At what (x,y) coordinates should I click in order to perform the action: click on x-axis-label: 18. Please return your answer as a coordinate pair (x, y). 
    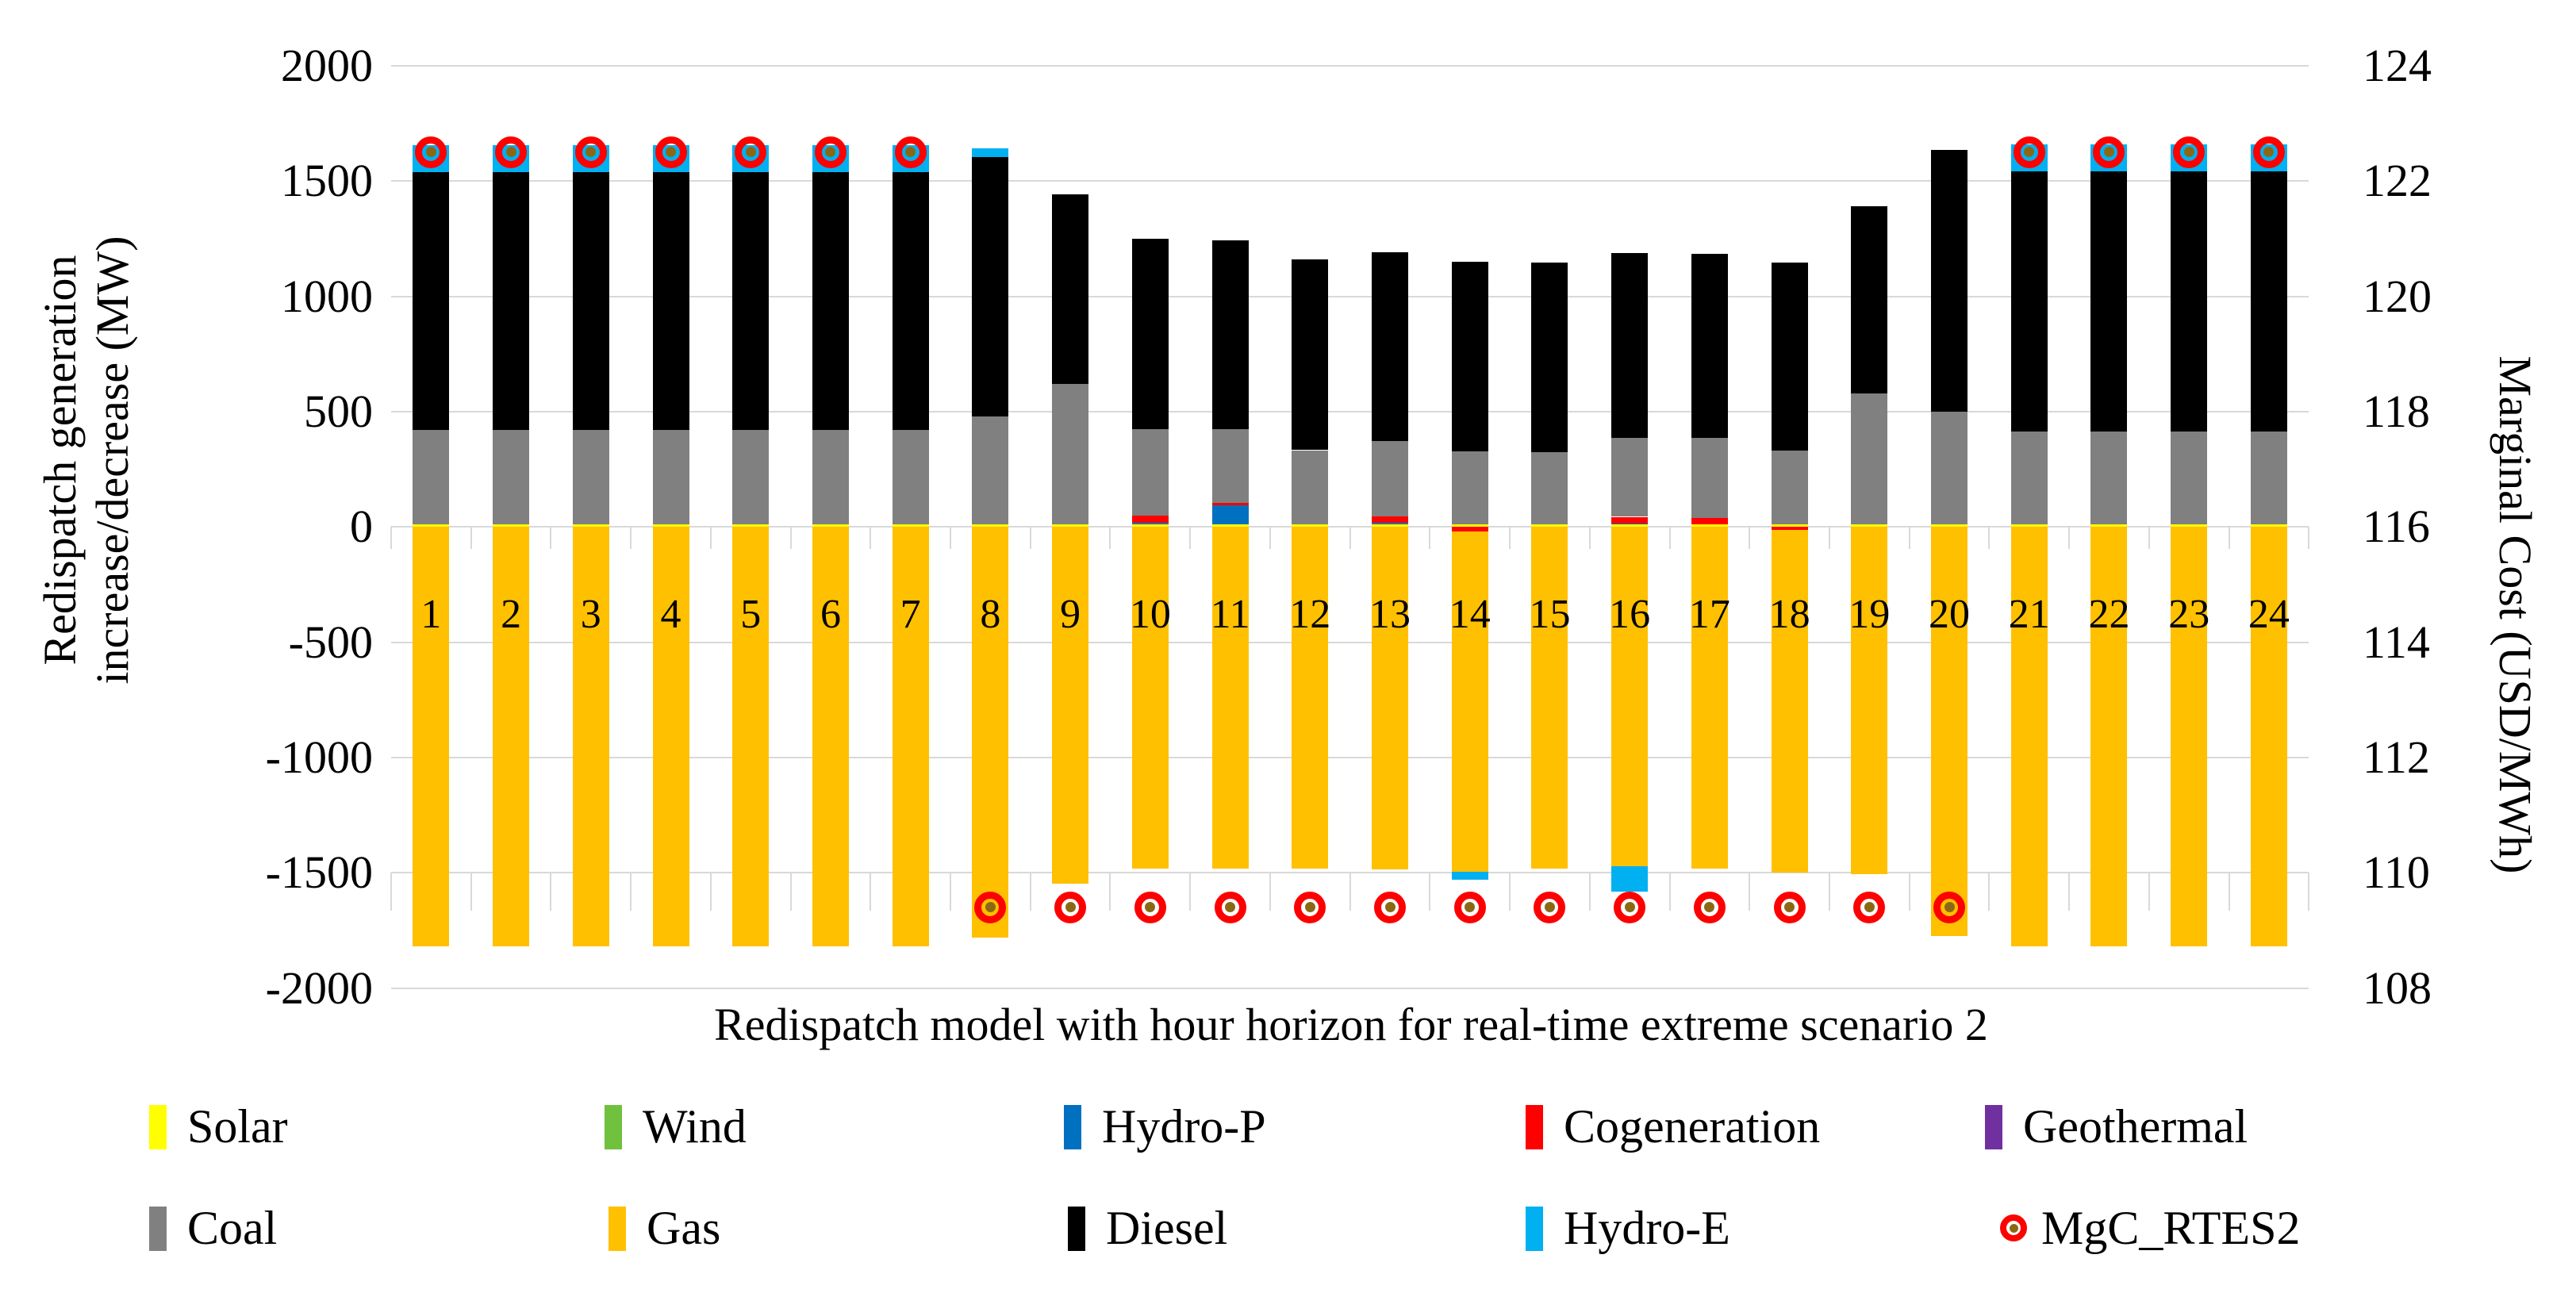
    Looking at the image, I should click on (1789, 614).